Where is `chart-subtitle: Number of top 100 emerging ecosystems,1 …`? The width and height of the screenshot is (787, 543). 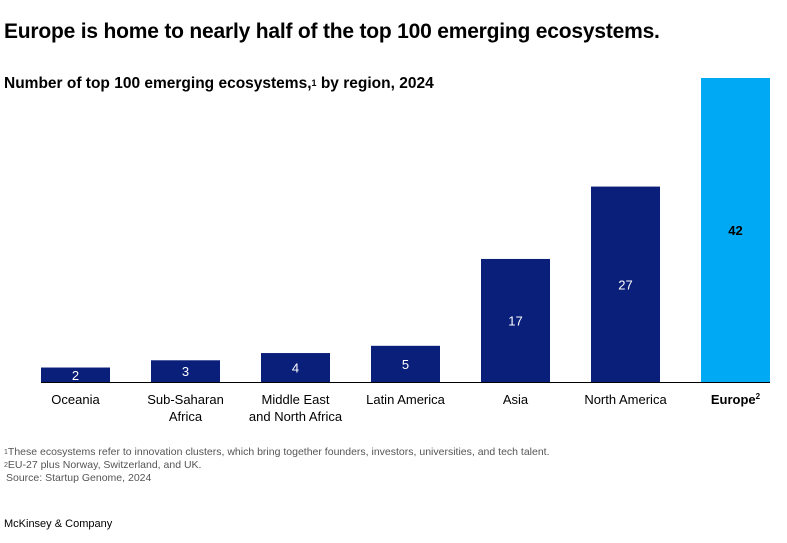
chart-subtitle: Number of top 100 emerging ecosystems,1 … is located at coordinates (219, 84).